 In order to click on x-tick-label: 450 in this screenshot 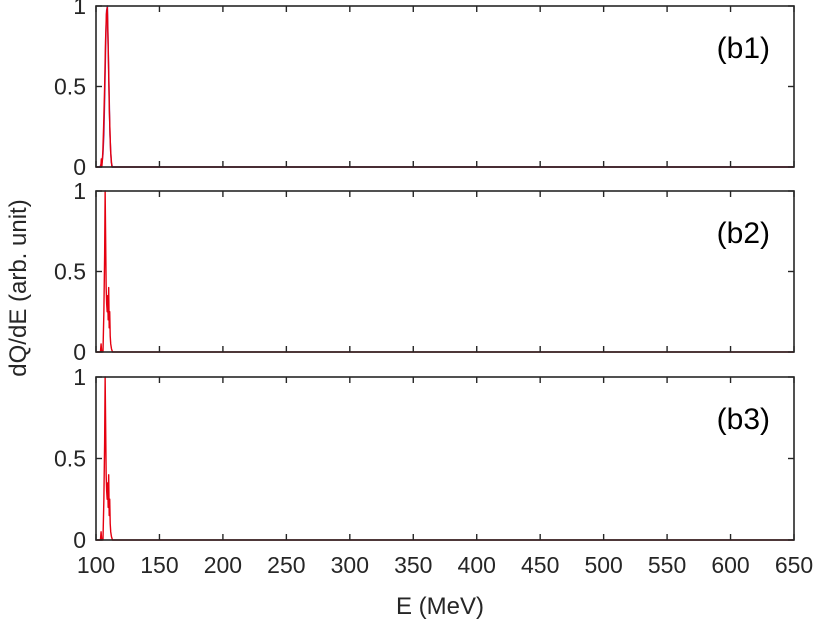, I will do `click(540, 565)`.